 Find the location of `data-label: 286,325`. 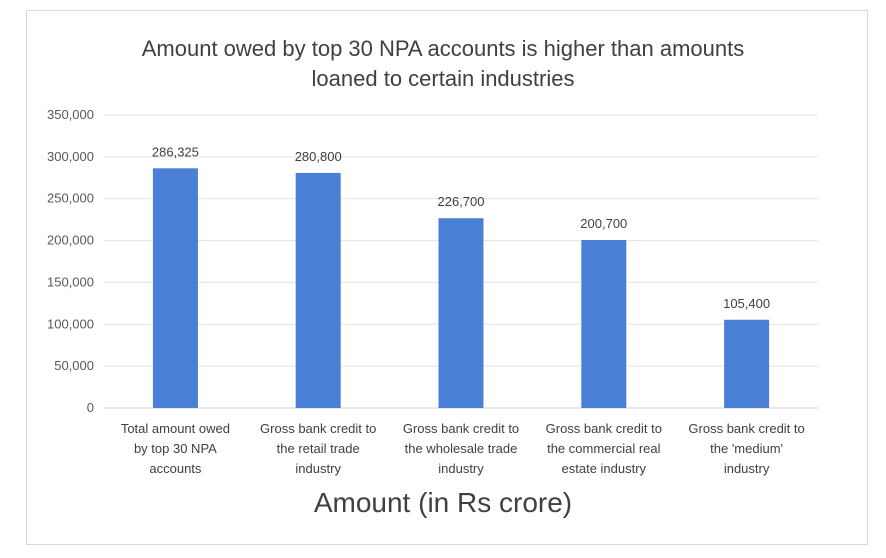

data-label: 286,325 is located at coordinates (175, 151).